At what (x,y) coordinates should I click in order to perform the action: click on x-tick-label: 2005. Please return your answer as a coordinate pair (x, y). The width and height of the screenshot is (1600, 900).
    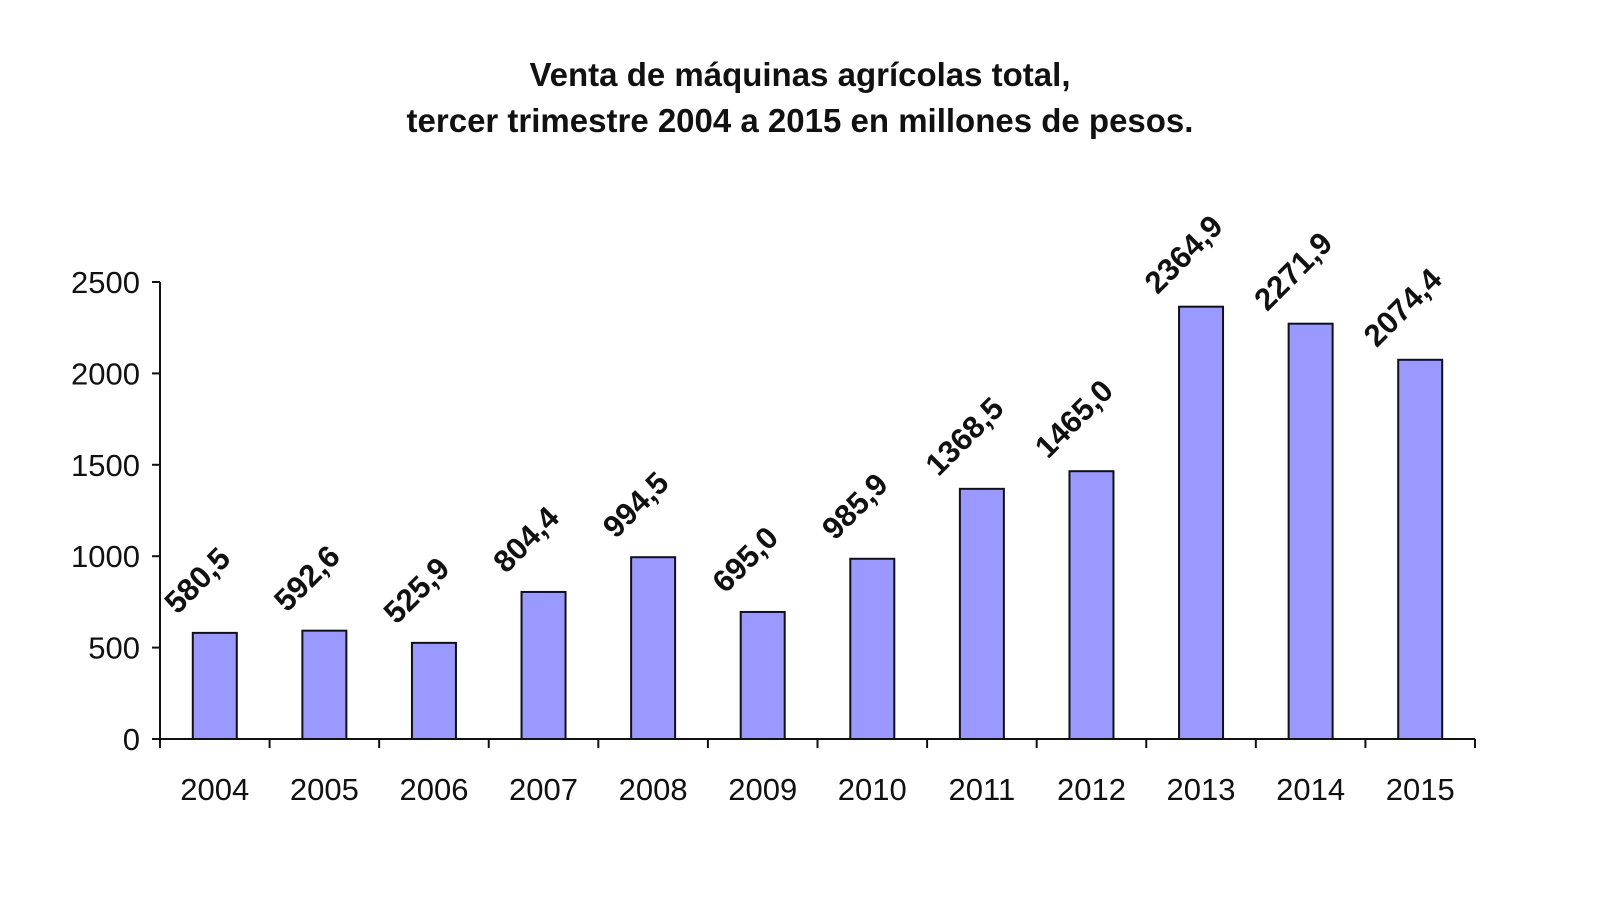
    Looking at the image, I should click on (324, 789).